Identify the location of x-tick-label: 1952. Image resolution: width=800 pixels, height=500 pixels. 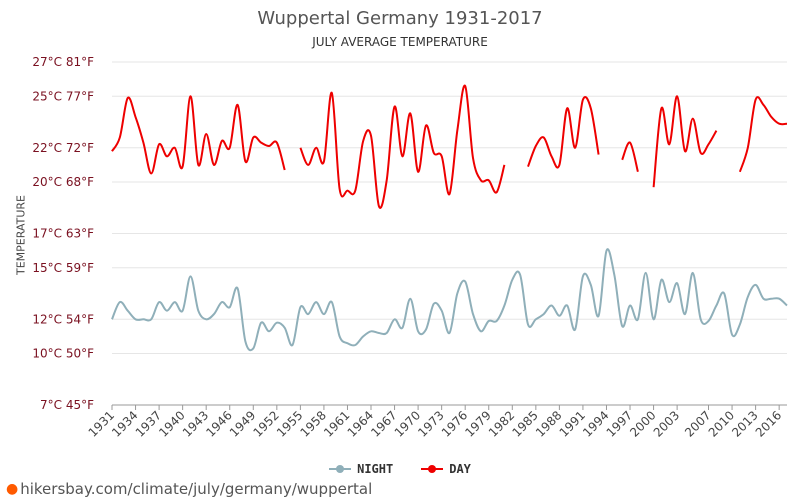
(265, 423).